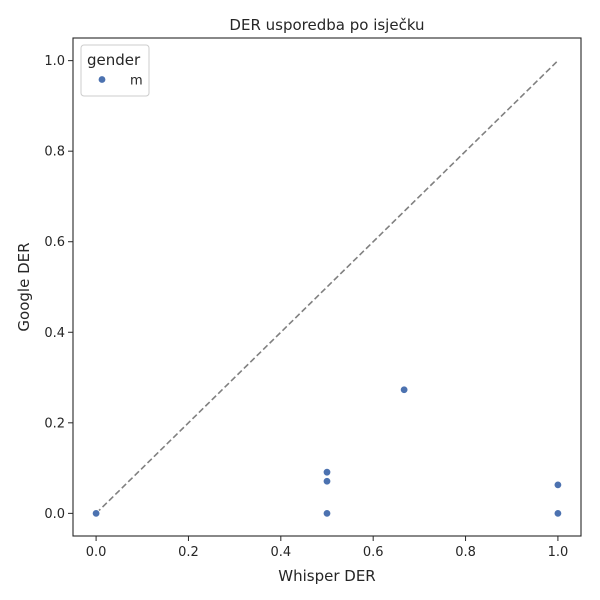 This screenshot has height=600, width=600. Describe the element at coordinates (24, 286) in the screenshot. I see `y-axis-label: Google DER` at that location.